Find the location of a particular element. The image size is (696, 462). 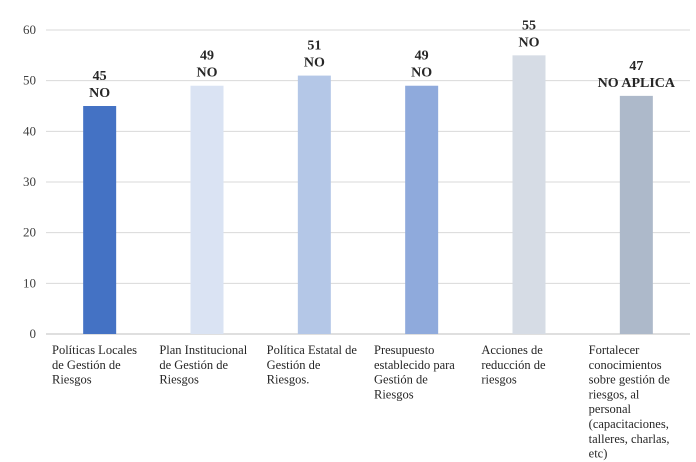

y-tick-label: 40 is located at coordinates (29, 130).